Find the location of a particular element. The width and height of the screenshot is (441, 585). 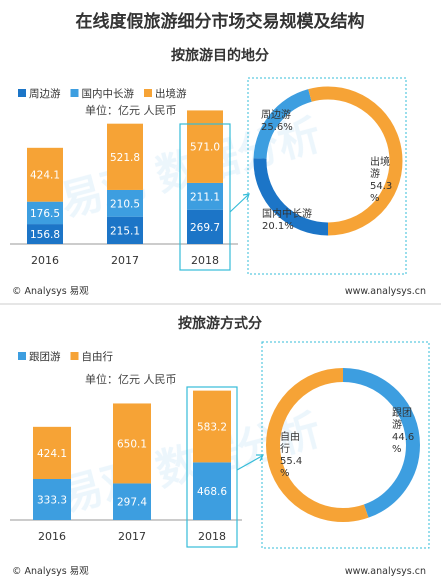

bar-value-label-1-0: 297.4 is located at coordinates (132, 503).